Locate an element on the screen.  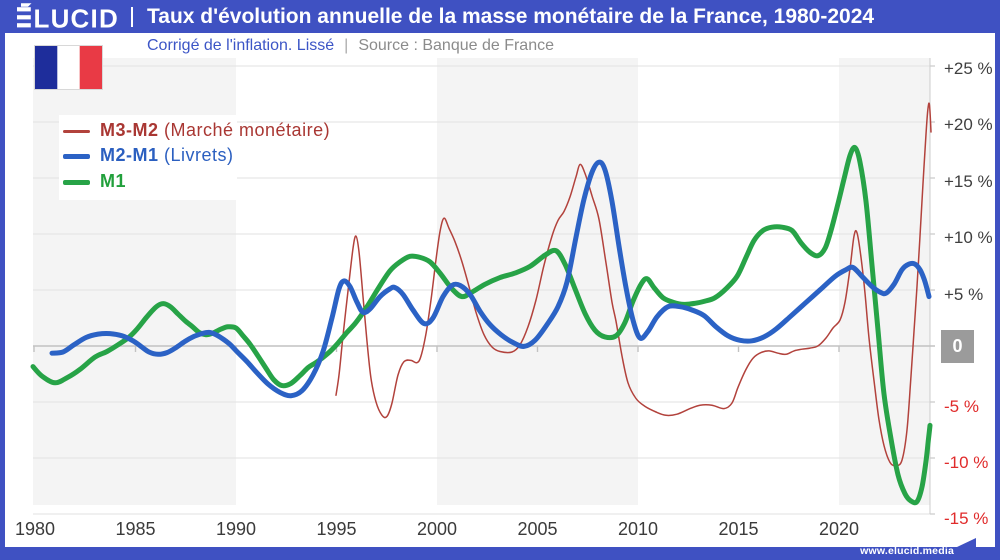
svg-text: LUCID is located at coordinates (76, 16).